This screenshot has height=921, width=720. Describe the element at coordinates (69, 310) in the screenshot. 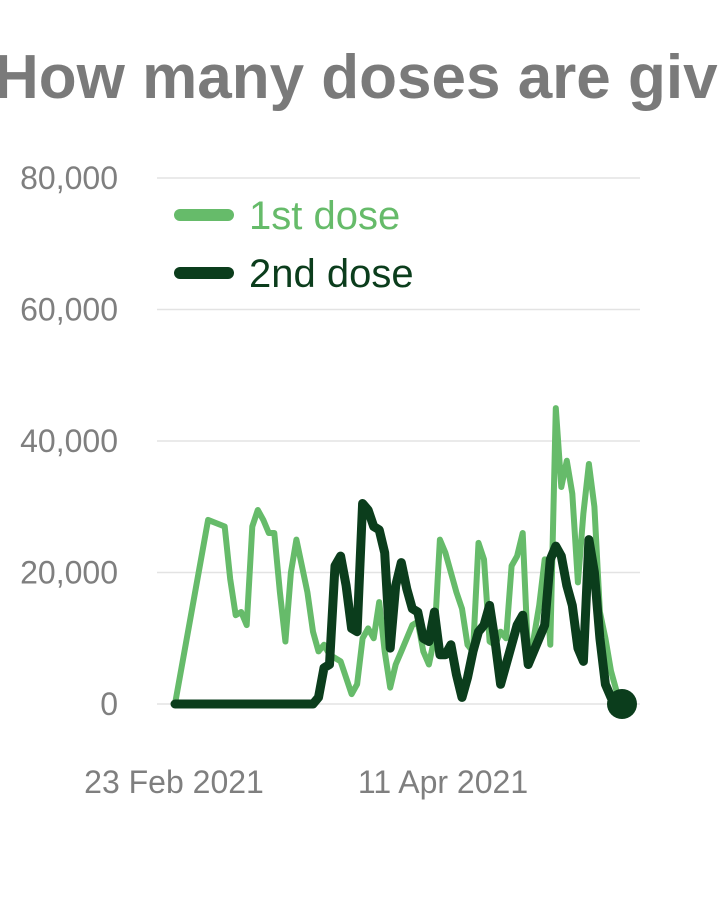

I see `y-tick-label: 60,000` at that location.